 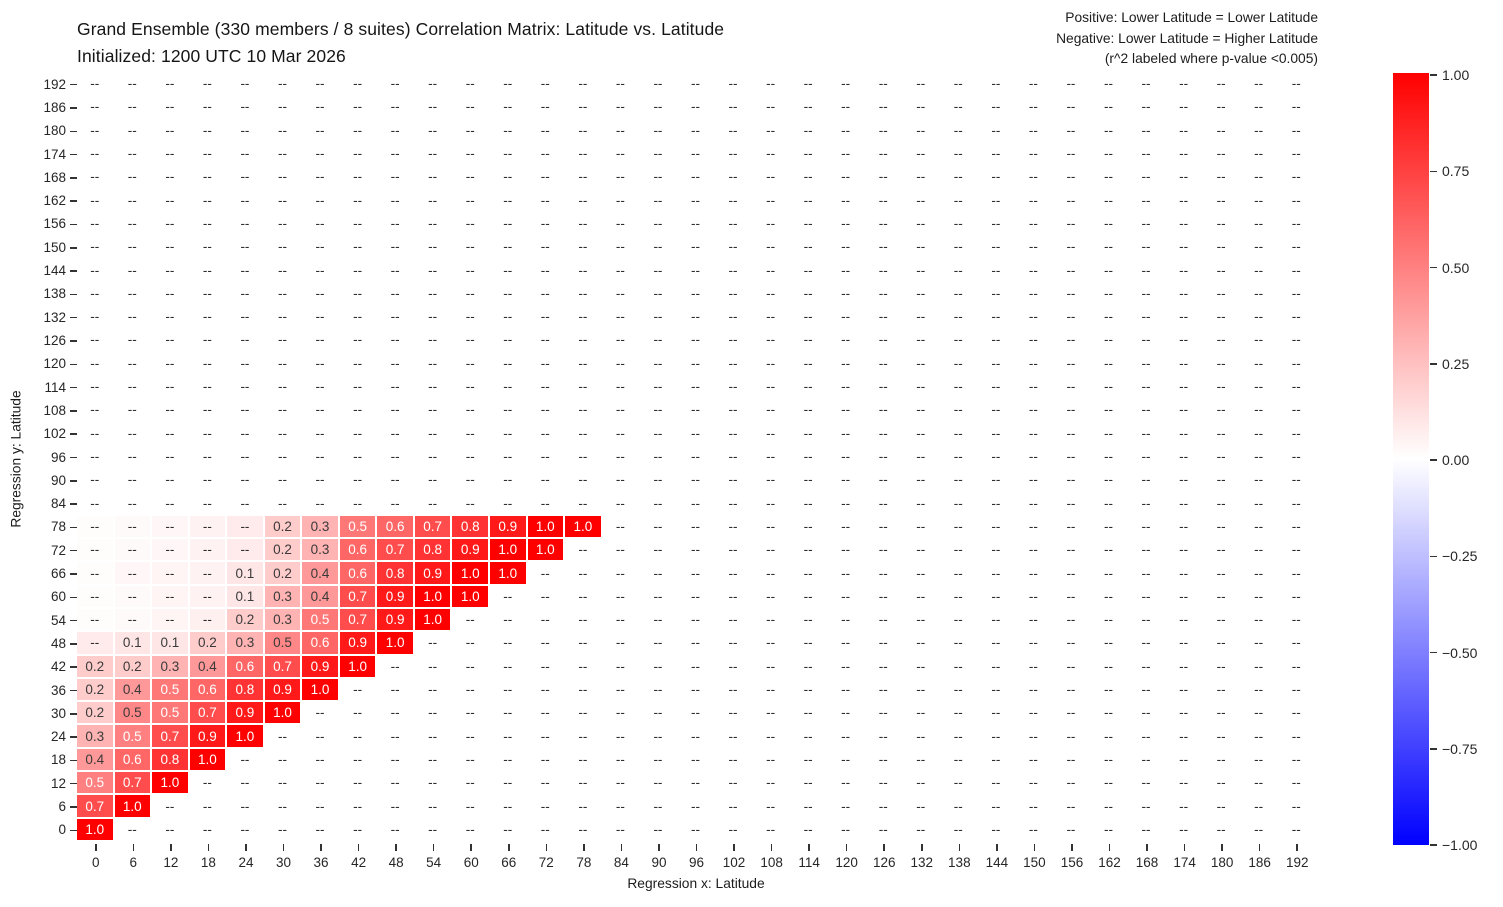 I want to click on y-tick-150: 150, so click(x=54, y=247).